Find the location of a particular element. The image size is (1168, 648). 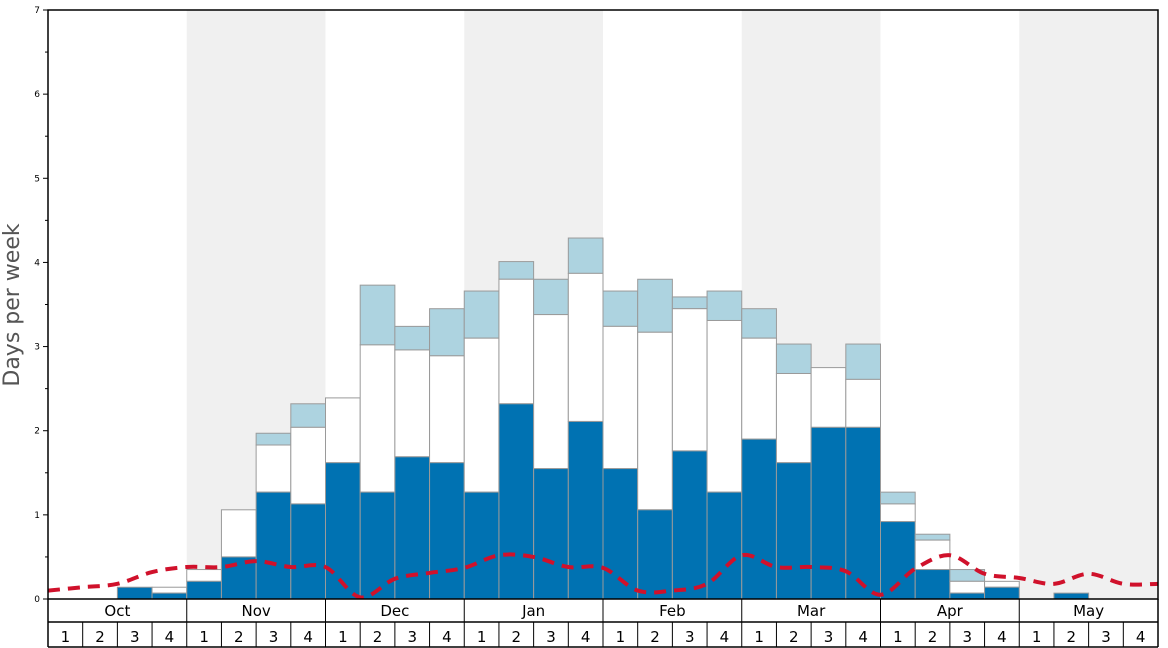

average-line-path is located at coordinates (603, 576).